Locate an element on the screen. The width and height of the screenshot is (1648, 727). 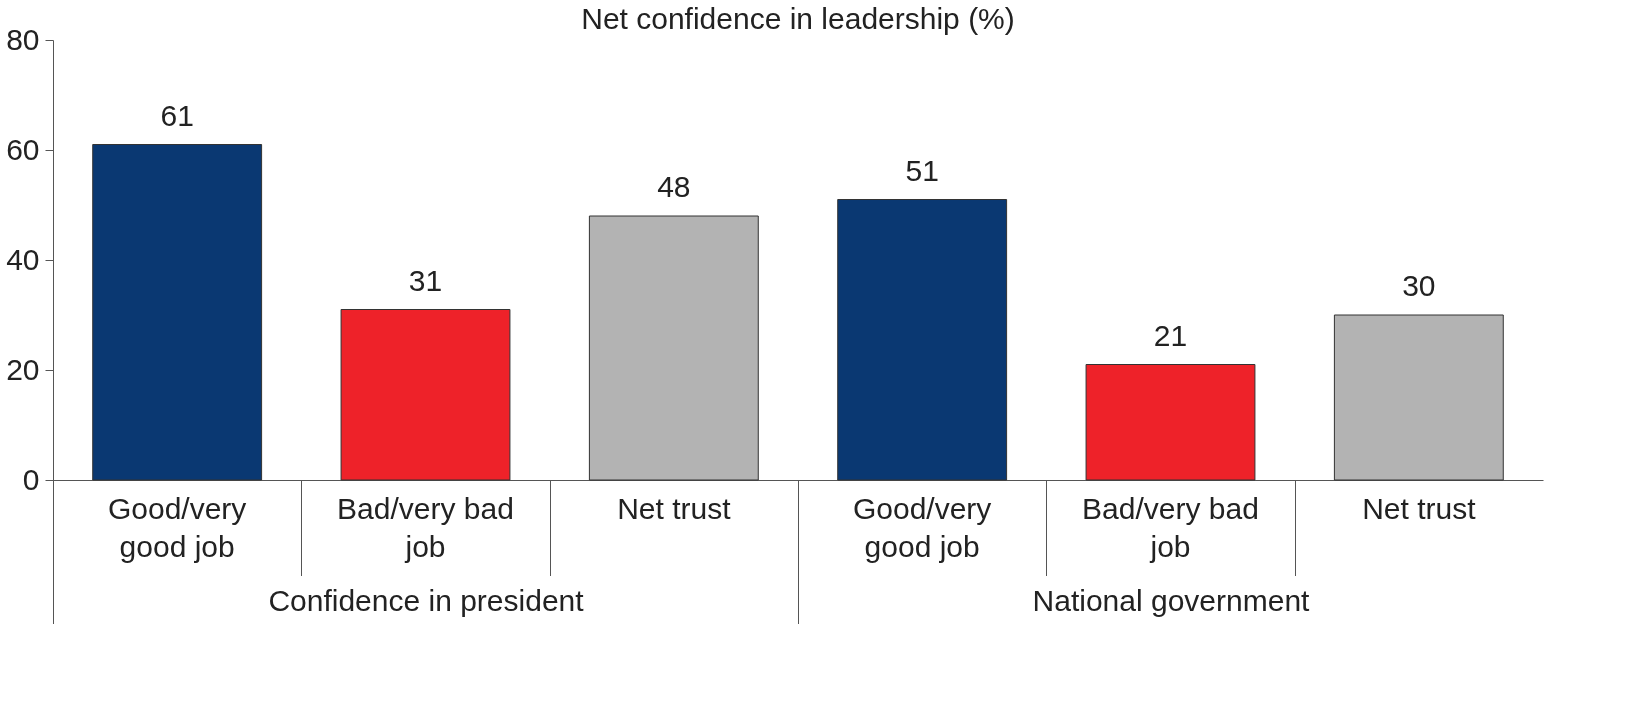
data-label: 30 is located at coordinates (1419, 285).